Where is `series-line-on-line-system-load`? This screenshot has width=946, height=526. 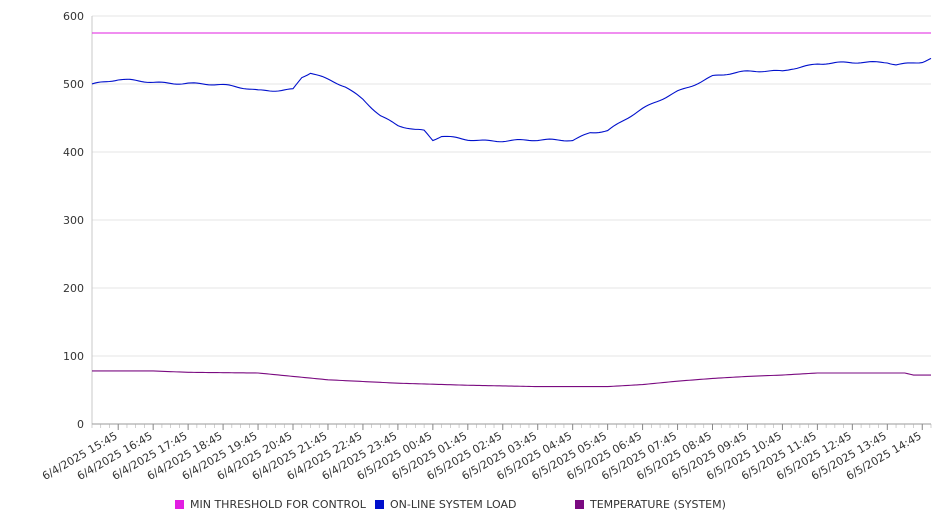
series-line-on-line-system-load is located at coordinates (511, 100).